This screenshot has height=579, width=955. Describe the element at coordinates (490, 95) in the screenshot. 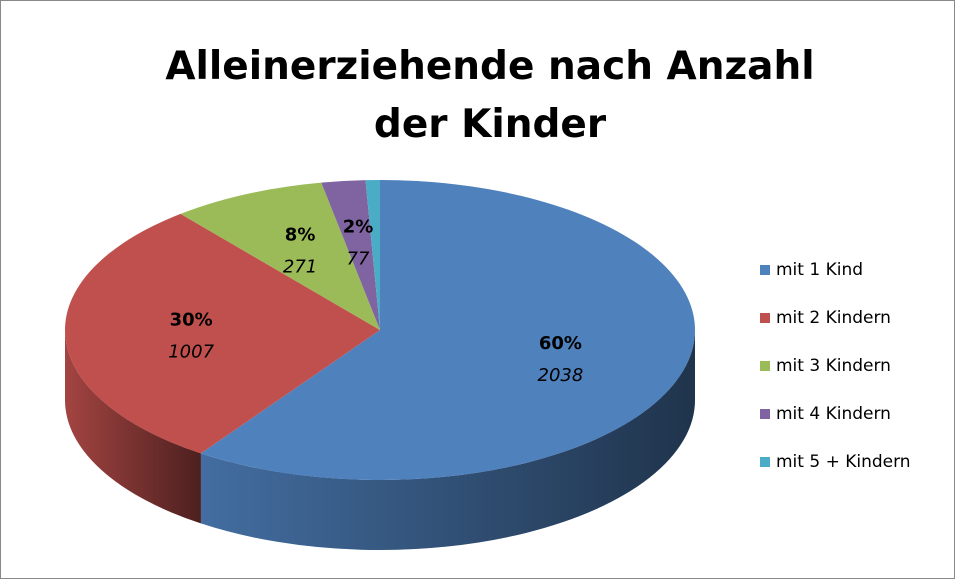

I see `chart-title: Alleinerziehende nach Anzahl der Kinder` at that location.